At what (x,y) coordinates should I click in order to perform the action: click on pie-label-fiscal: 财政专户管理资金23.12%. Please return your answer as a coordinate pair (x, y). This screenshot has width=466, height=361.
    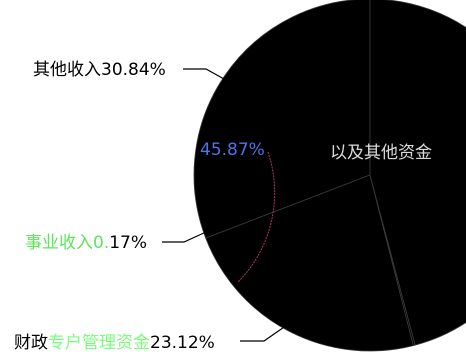
    Looking at the image, I should click on (114, 343).